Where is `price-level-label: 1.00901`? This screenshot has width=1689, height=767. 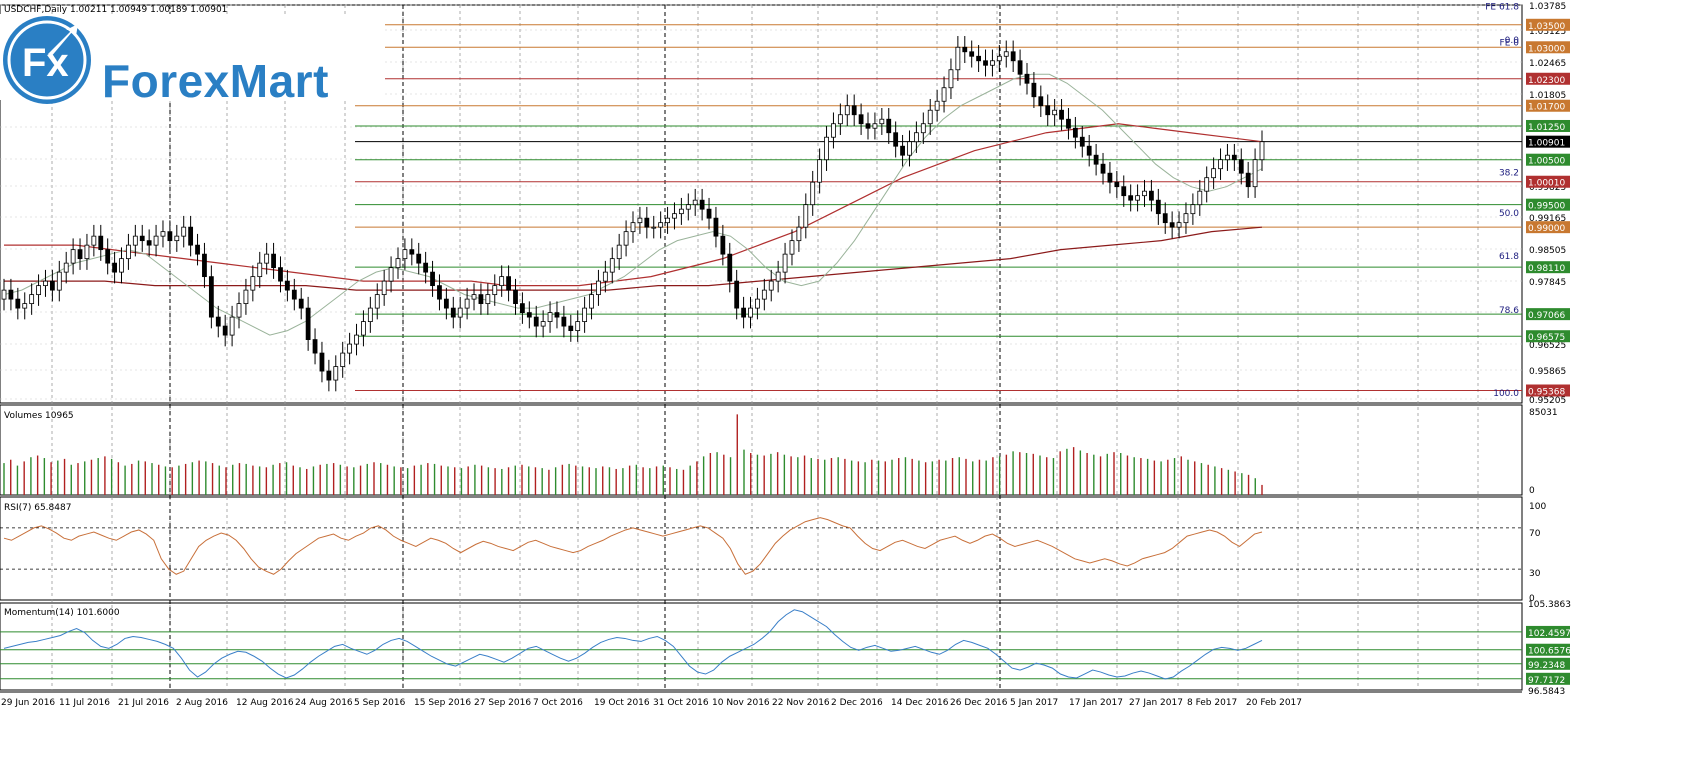
price-level-label: 1.00901 is located at coordinates (1546, 144).